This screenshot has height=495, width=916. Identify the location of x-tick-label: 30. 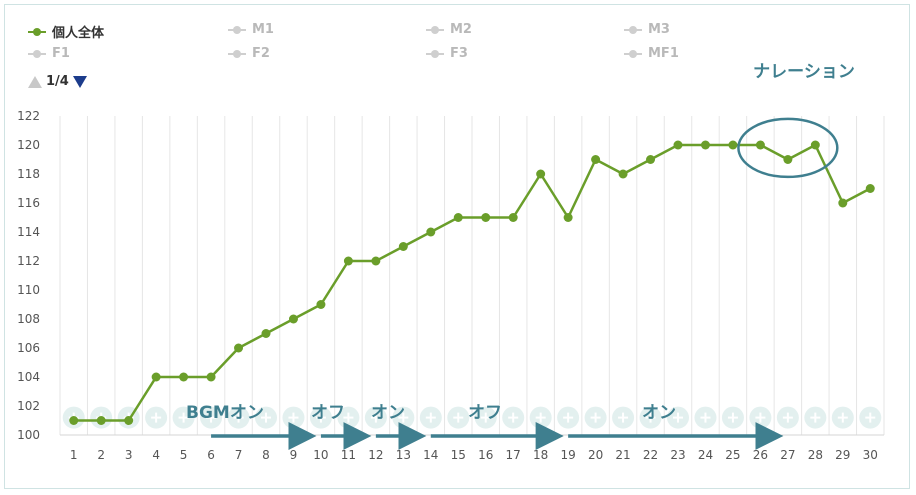
(870, 455).